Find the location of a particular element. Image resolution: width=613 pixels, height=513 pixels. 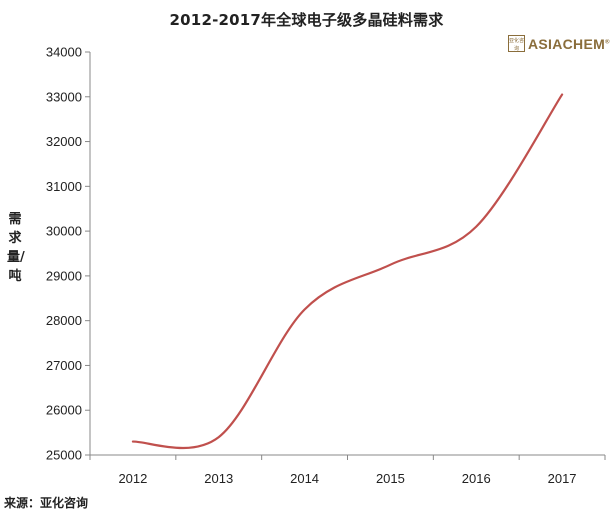

logo-seal-icon: 亚化咨询 is located at coordinates (516, 43).